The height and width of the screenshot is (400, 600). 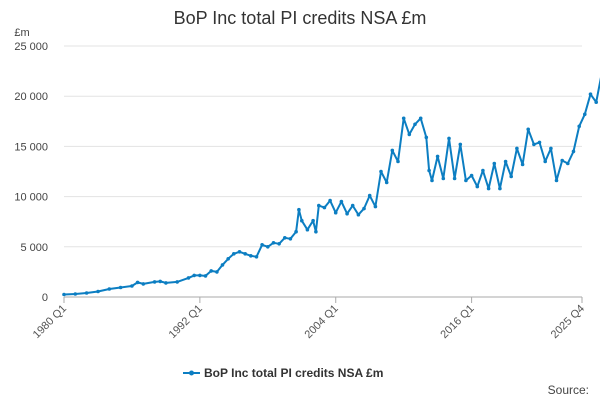 What do you see at coordinates (568, 390) in the screenshot?
I see `source-label: Source:` at bounding box center [568, 390].